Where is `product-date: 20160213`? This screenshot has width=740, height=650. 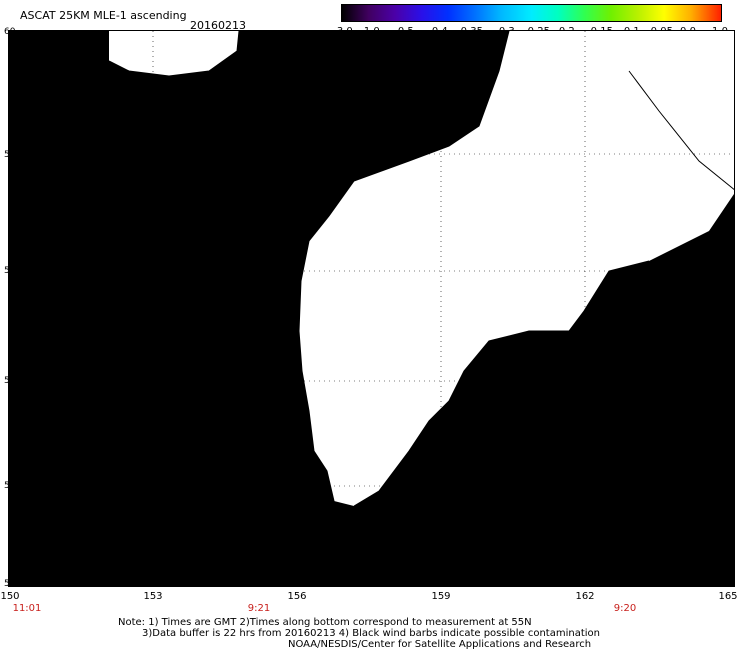
product-date: 20160213 is located at coordinates (218, 25).